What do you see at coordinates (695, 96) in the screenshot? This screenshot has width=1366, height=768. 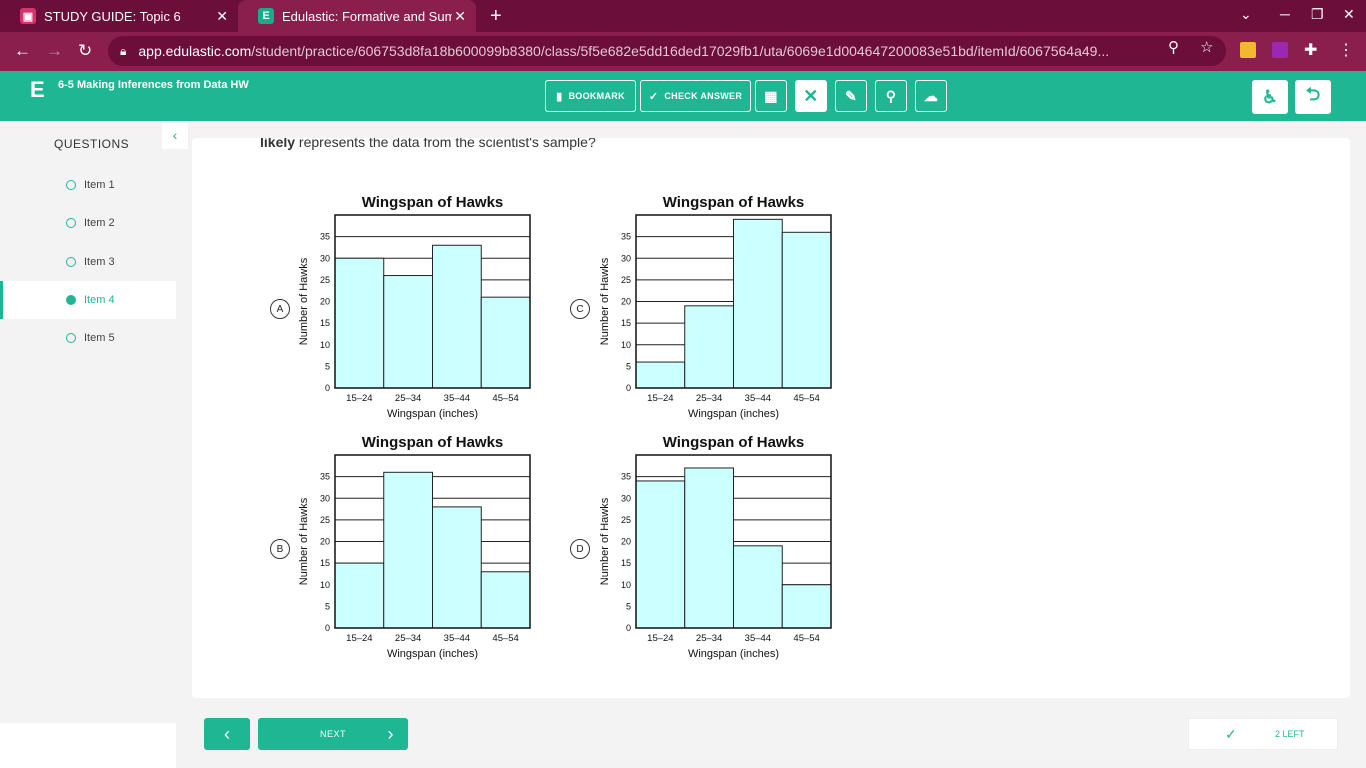 I see `check-answer-button: ✓ CHECK ANSWER` at bounding box center [695, 96].